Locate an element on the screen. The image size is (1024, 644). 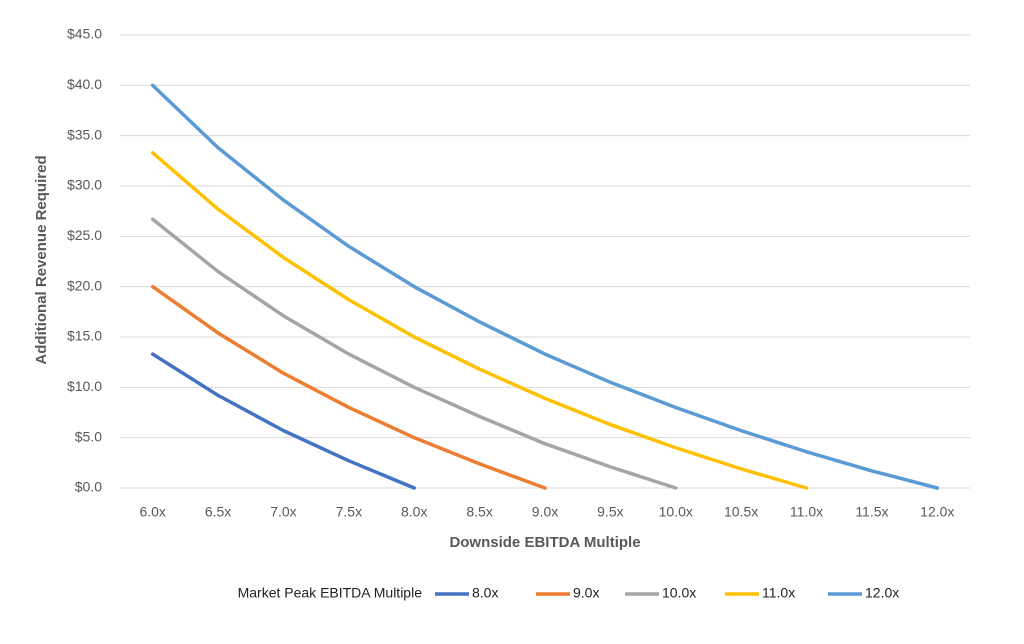
y-tick-label: $35.0 is located at coordinates (84, 134).